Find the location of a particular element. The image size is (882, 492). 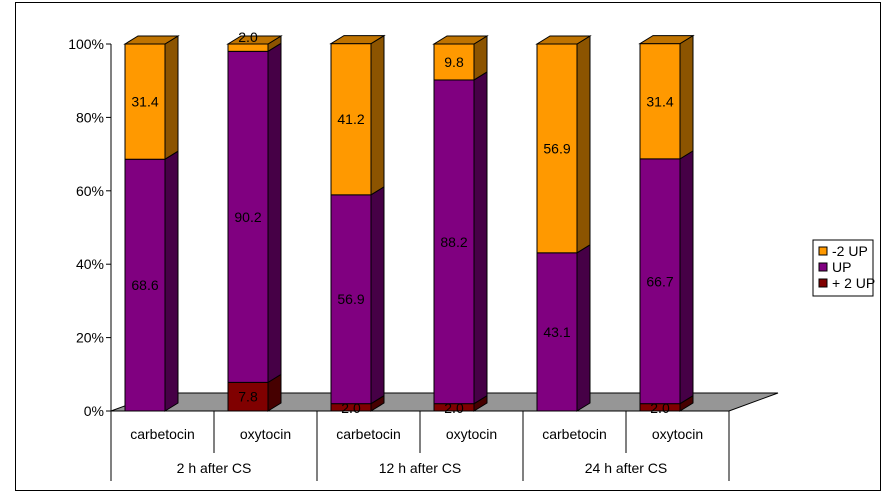

data-label: 41.2 is located at coordinates (350, 119).